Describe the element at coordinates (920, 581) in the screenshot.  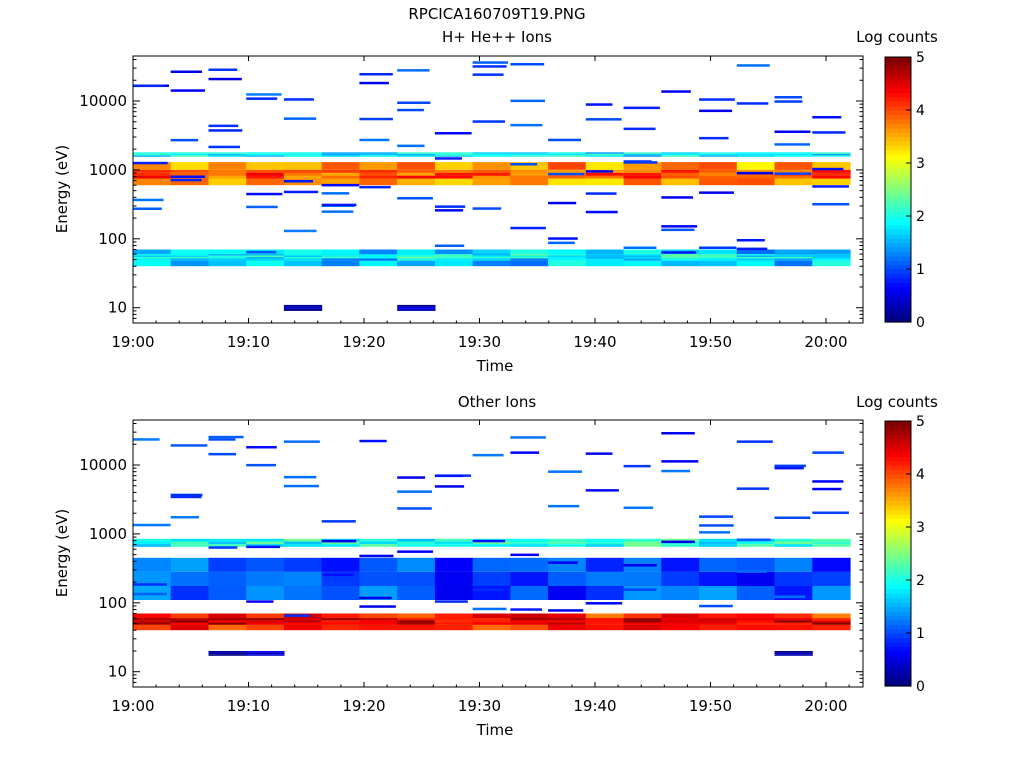
I see `colorbar-tick-label: 2` at that location.